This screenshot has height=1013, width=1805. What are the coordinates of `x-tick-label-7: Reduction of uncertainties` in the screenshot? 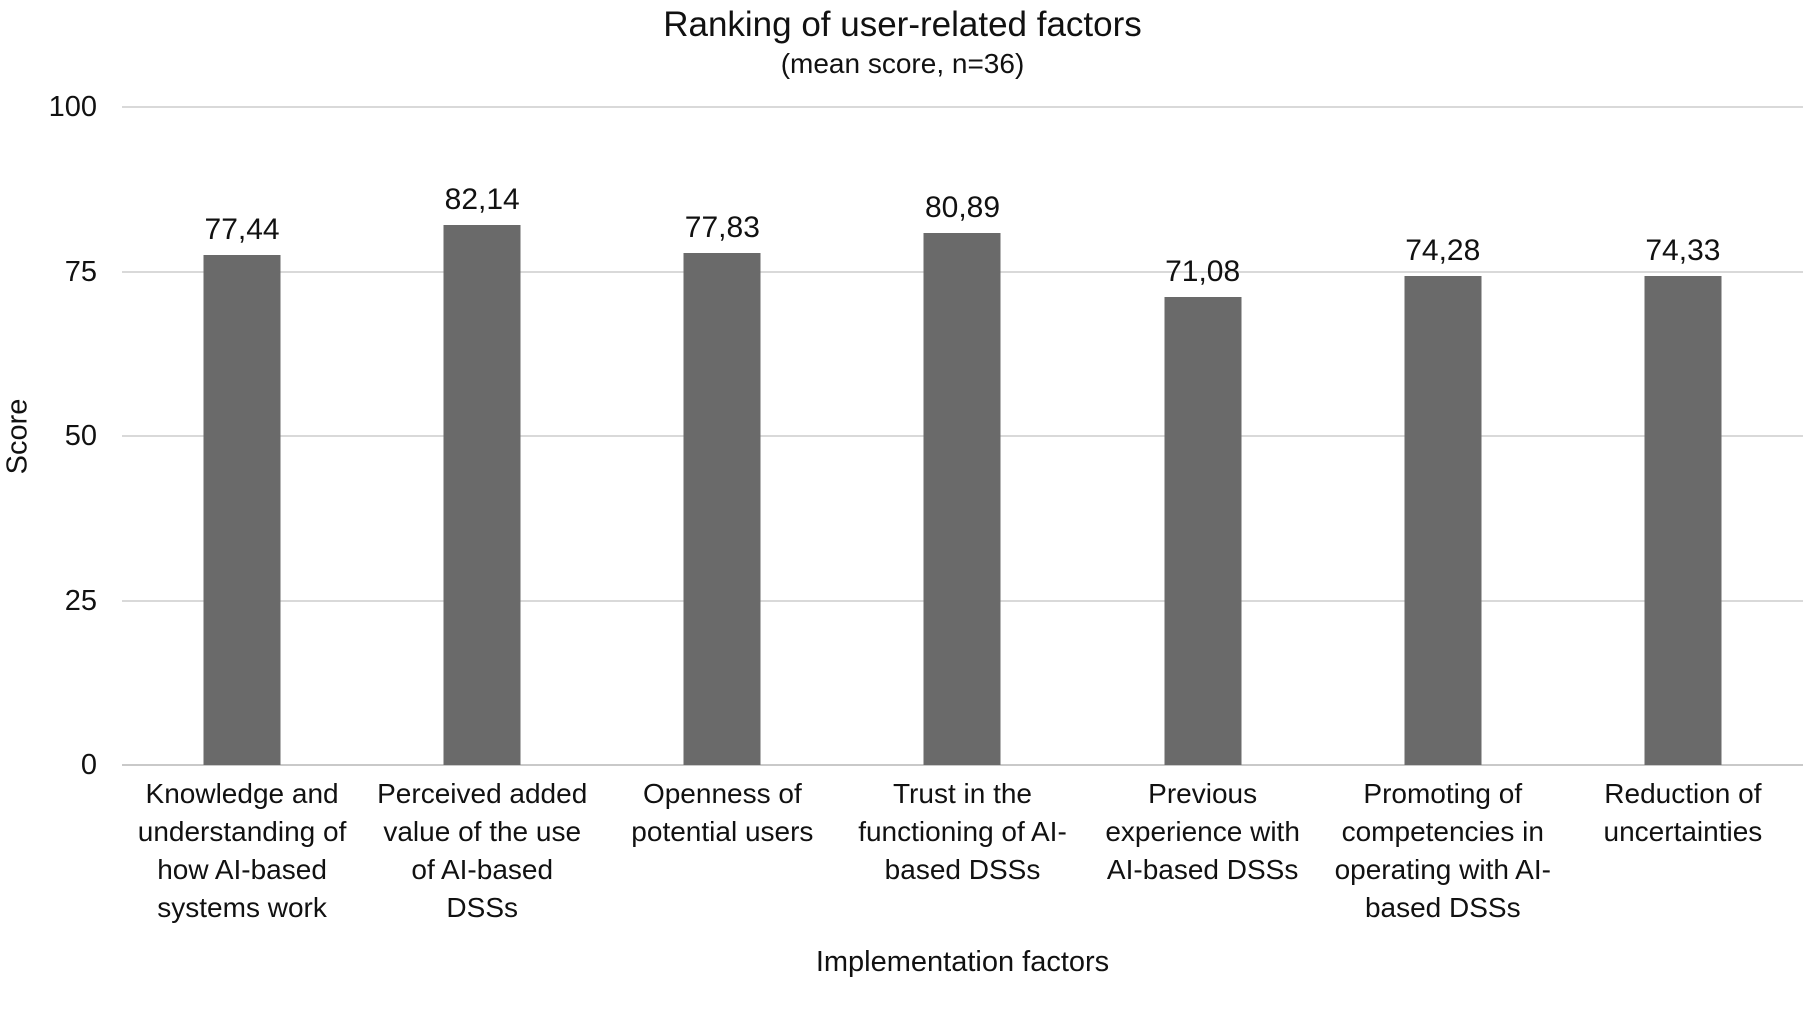 It's located at (1683, 812).